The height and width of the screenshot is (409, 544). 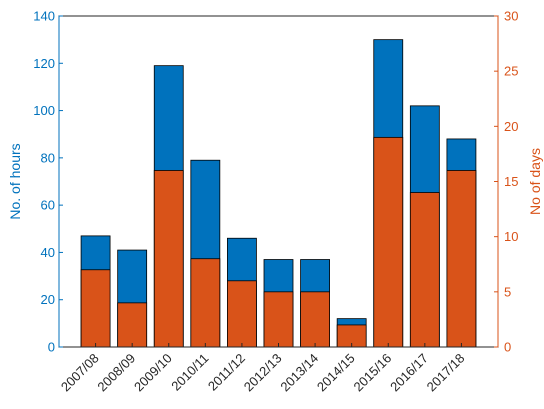 What do you see at coordinates (511, 71) in the screenshot?
I see `right-y-tick-label: 25` at bounding box center [511, 71].